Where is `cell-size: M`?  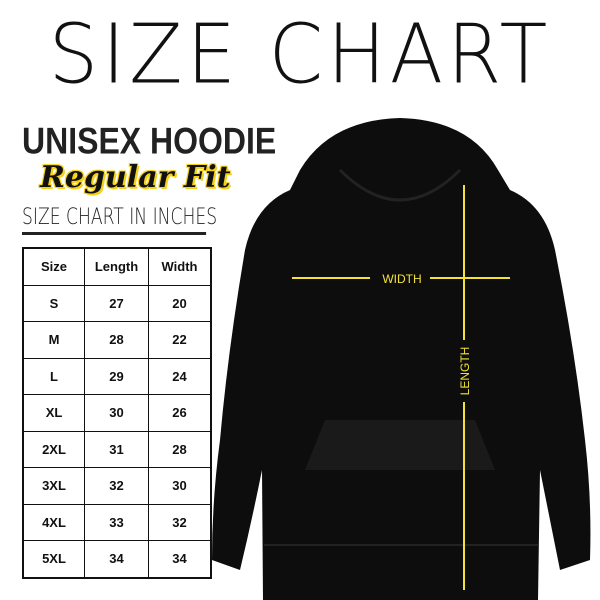 cell-size: M is located at coordinates (53, 340).